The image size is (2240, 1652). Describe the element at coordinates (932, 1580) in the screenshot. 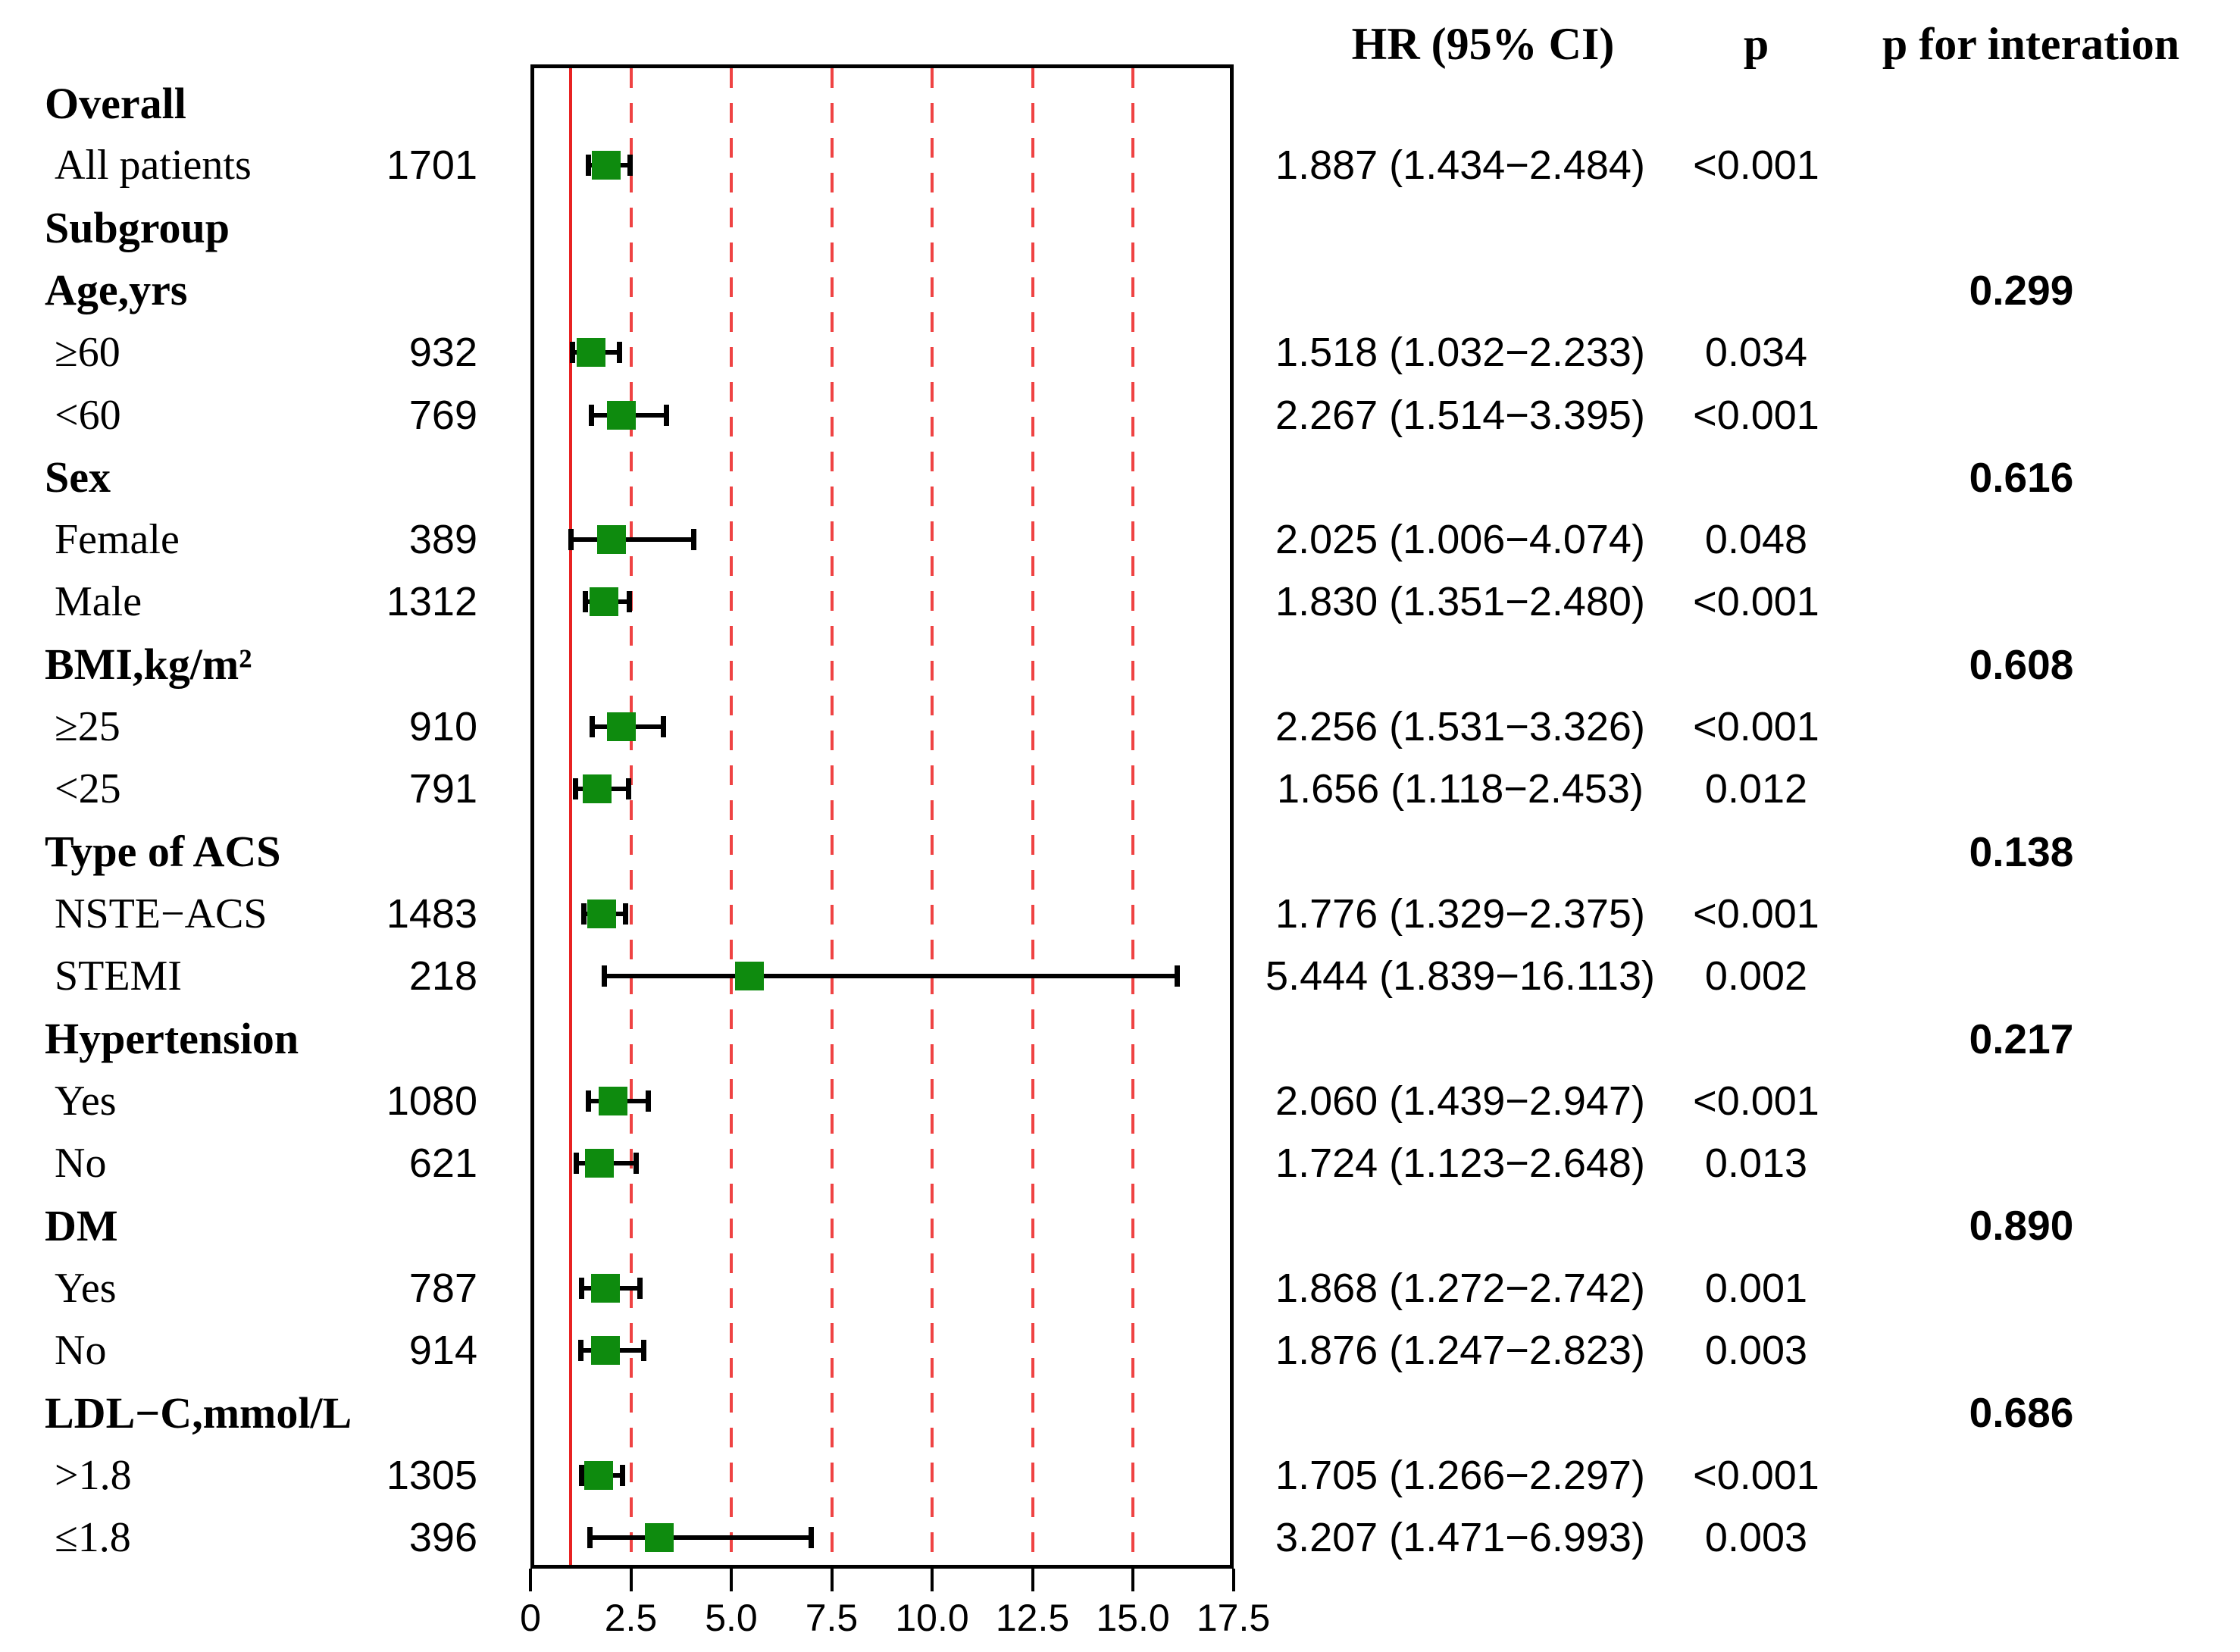

I see `x-axis-tick-10.0` at that location.